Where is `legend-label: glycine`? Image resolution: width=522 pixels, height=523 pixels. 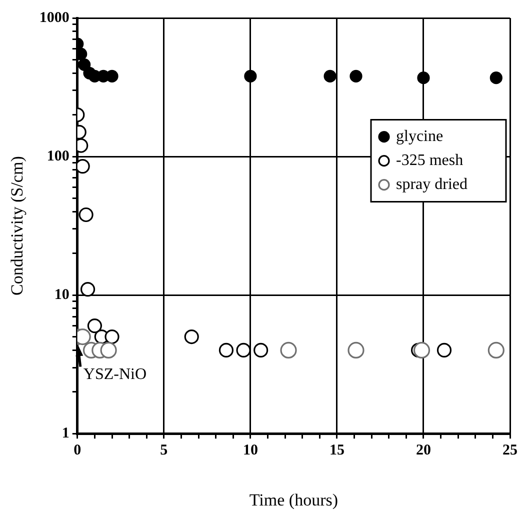 legend-label: glycine is located at coordinates (420, 137).